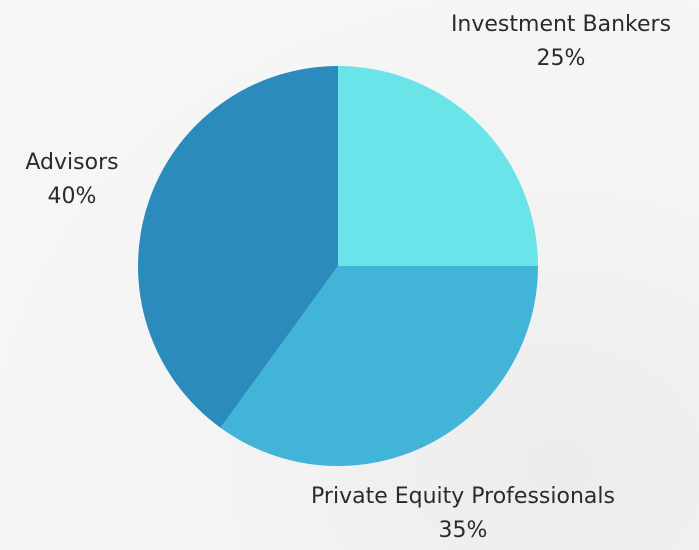 This screenshot has width=699, height=550. I want to click on slice-label-advisors: Advisors 40%, so click(72, 180).